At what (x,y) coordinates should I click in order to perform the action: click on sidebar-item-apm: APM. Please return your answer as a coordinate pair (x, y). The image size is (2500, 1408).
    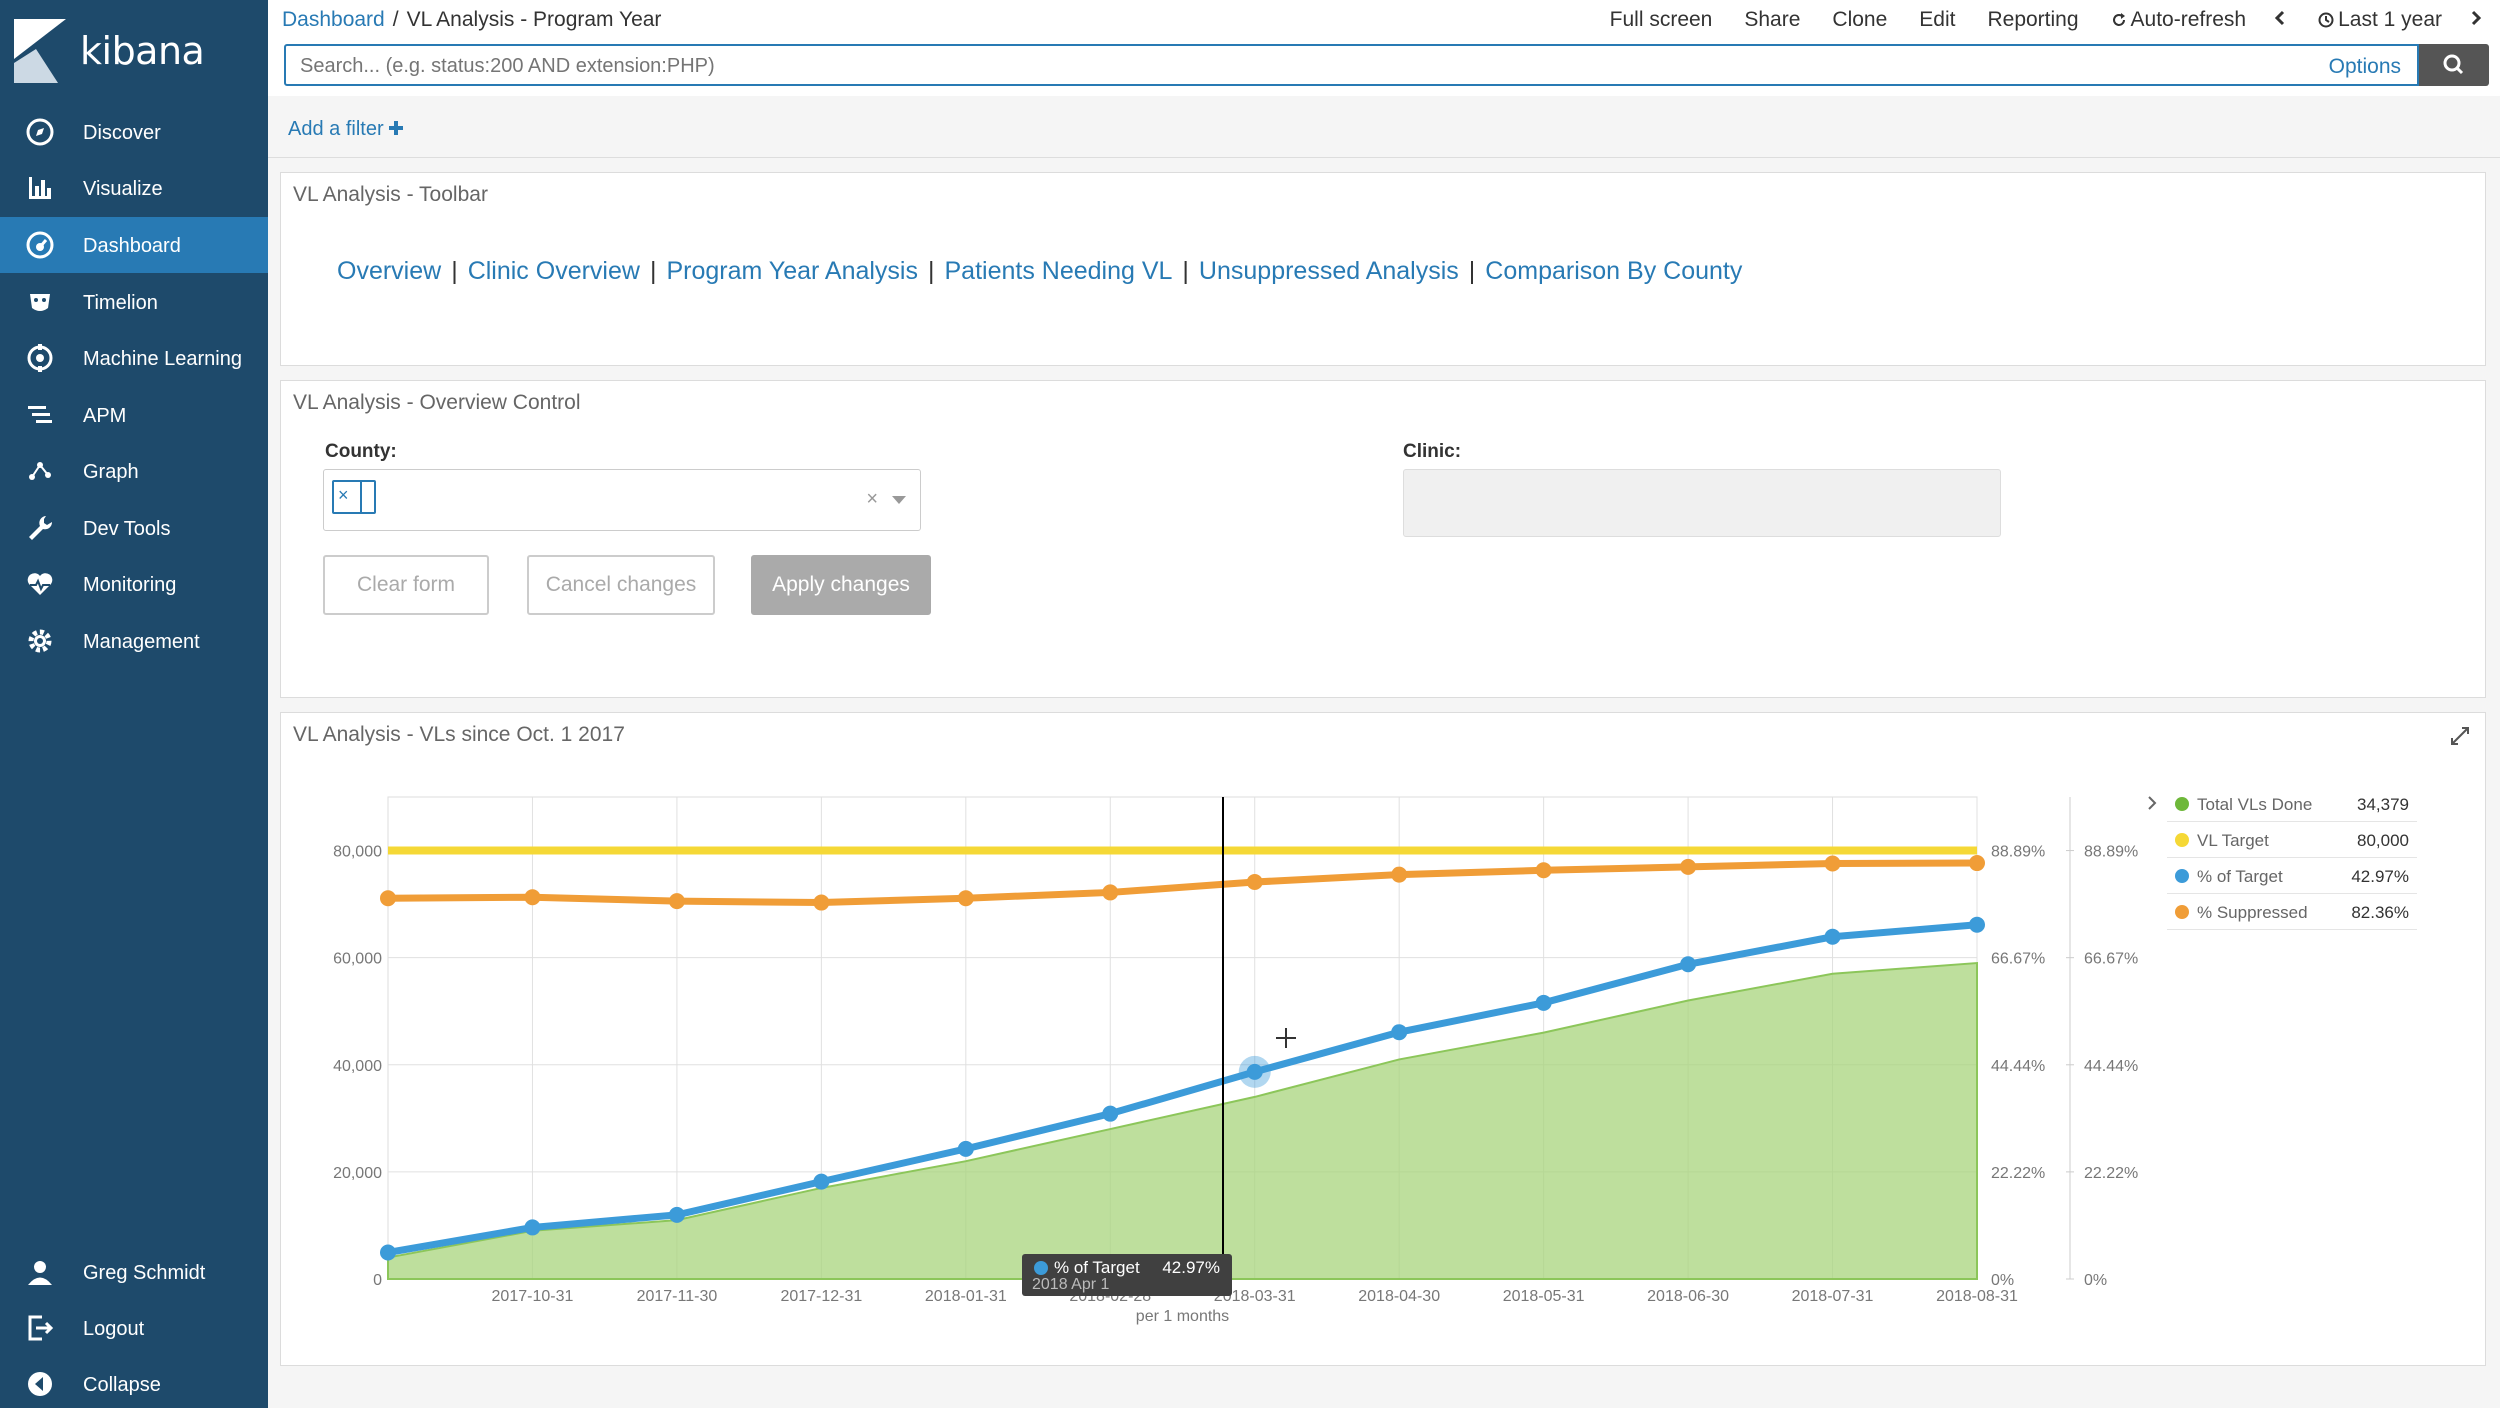
    Looking at the image, I should click on (134, 415).